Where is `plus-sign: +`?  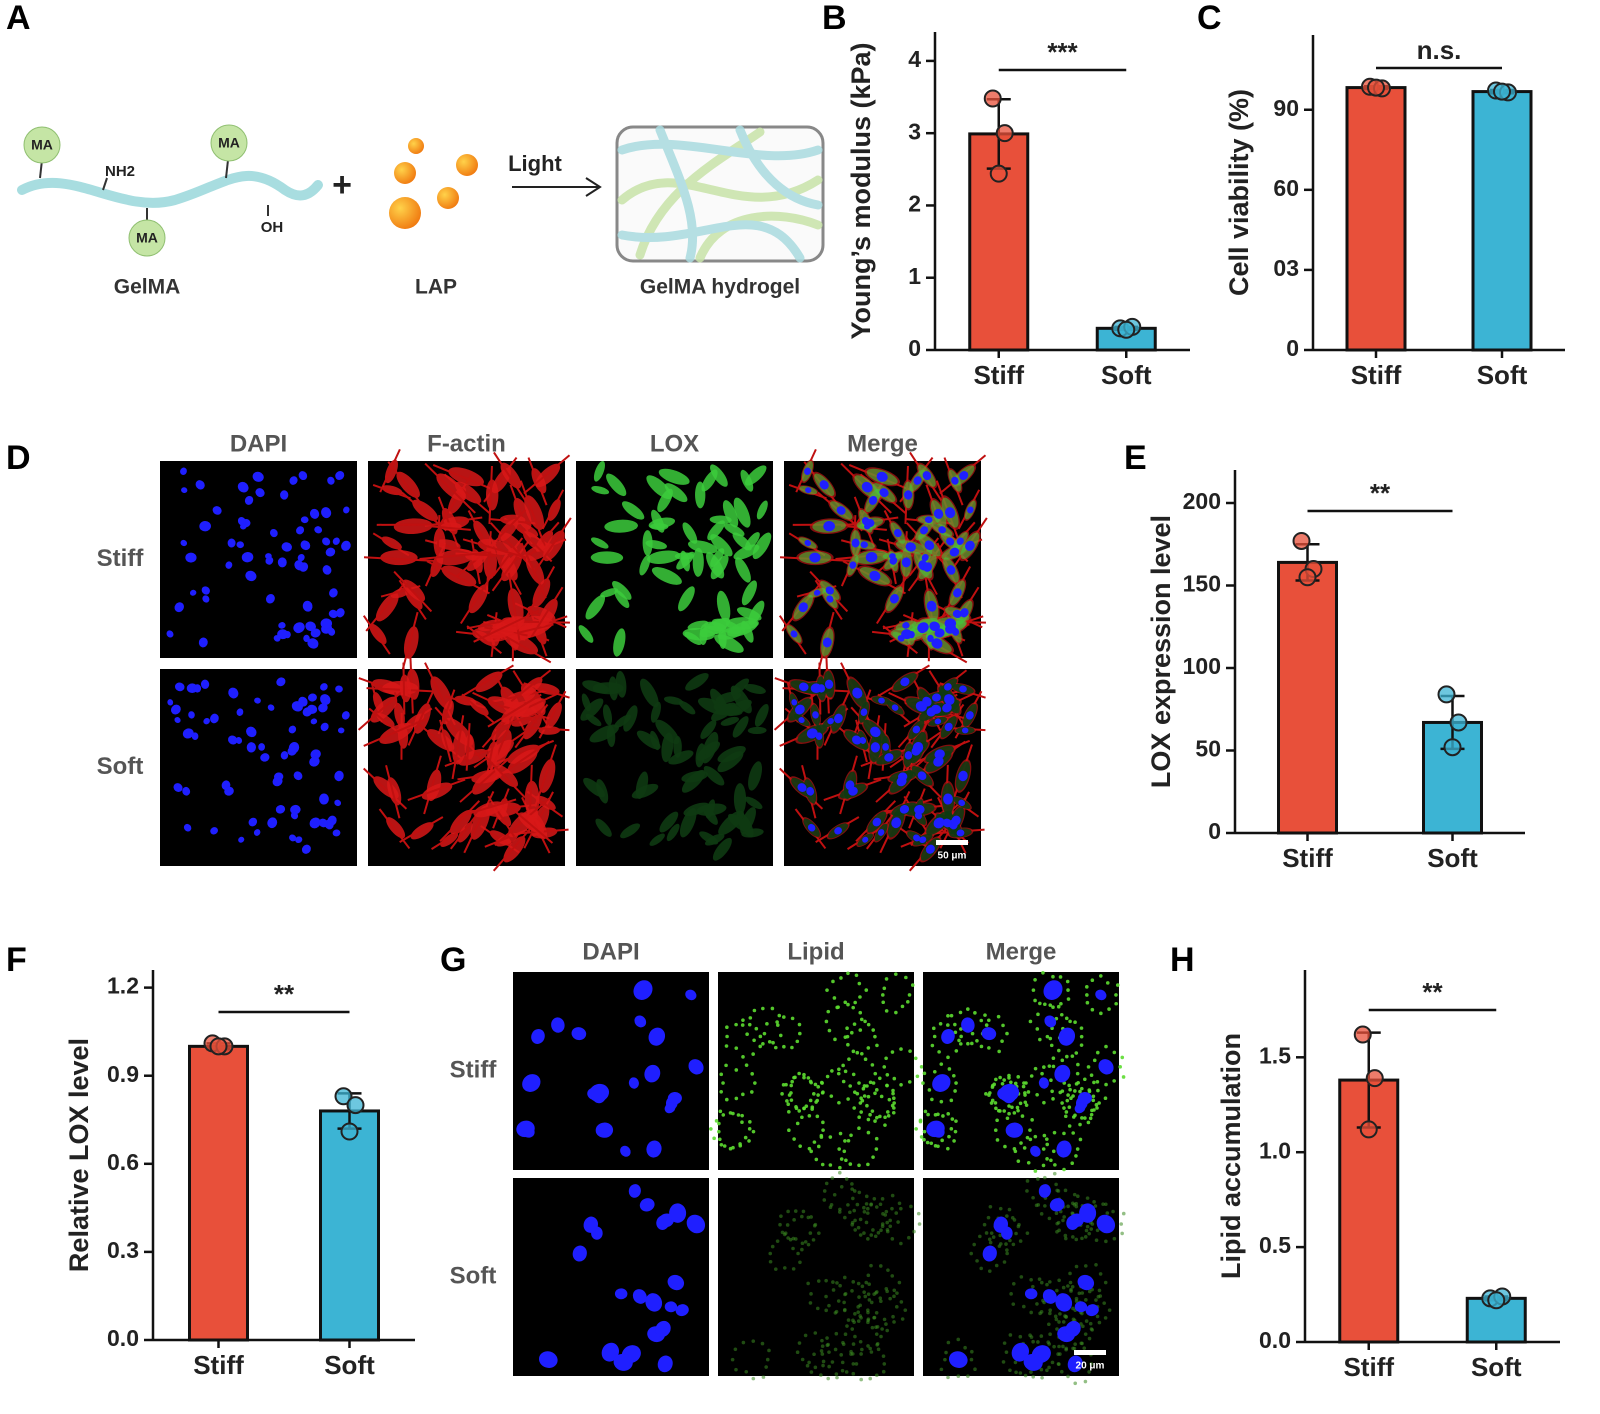 plus-sign: + is located at coordinates (342, 185).